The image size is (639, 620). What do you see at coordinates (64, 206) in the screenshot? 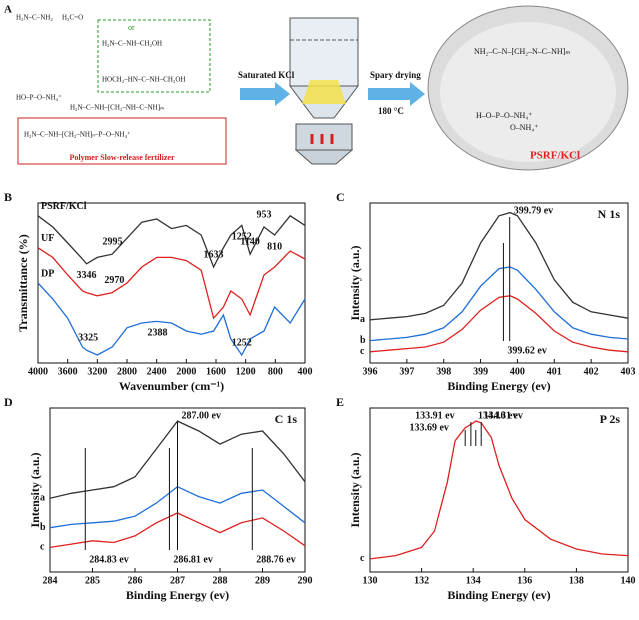
I see `series-label: PSRF/KCl` at bounding box center [64, 206].